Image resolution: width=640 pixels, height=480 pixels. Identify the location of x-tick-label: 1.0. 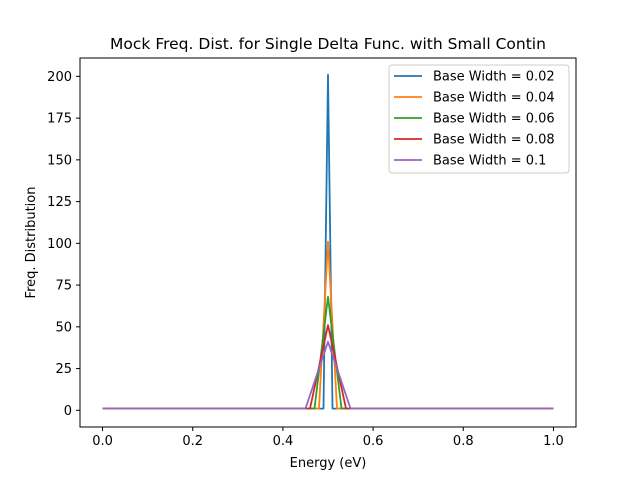
(553, 441).